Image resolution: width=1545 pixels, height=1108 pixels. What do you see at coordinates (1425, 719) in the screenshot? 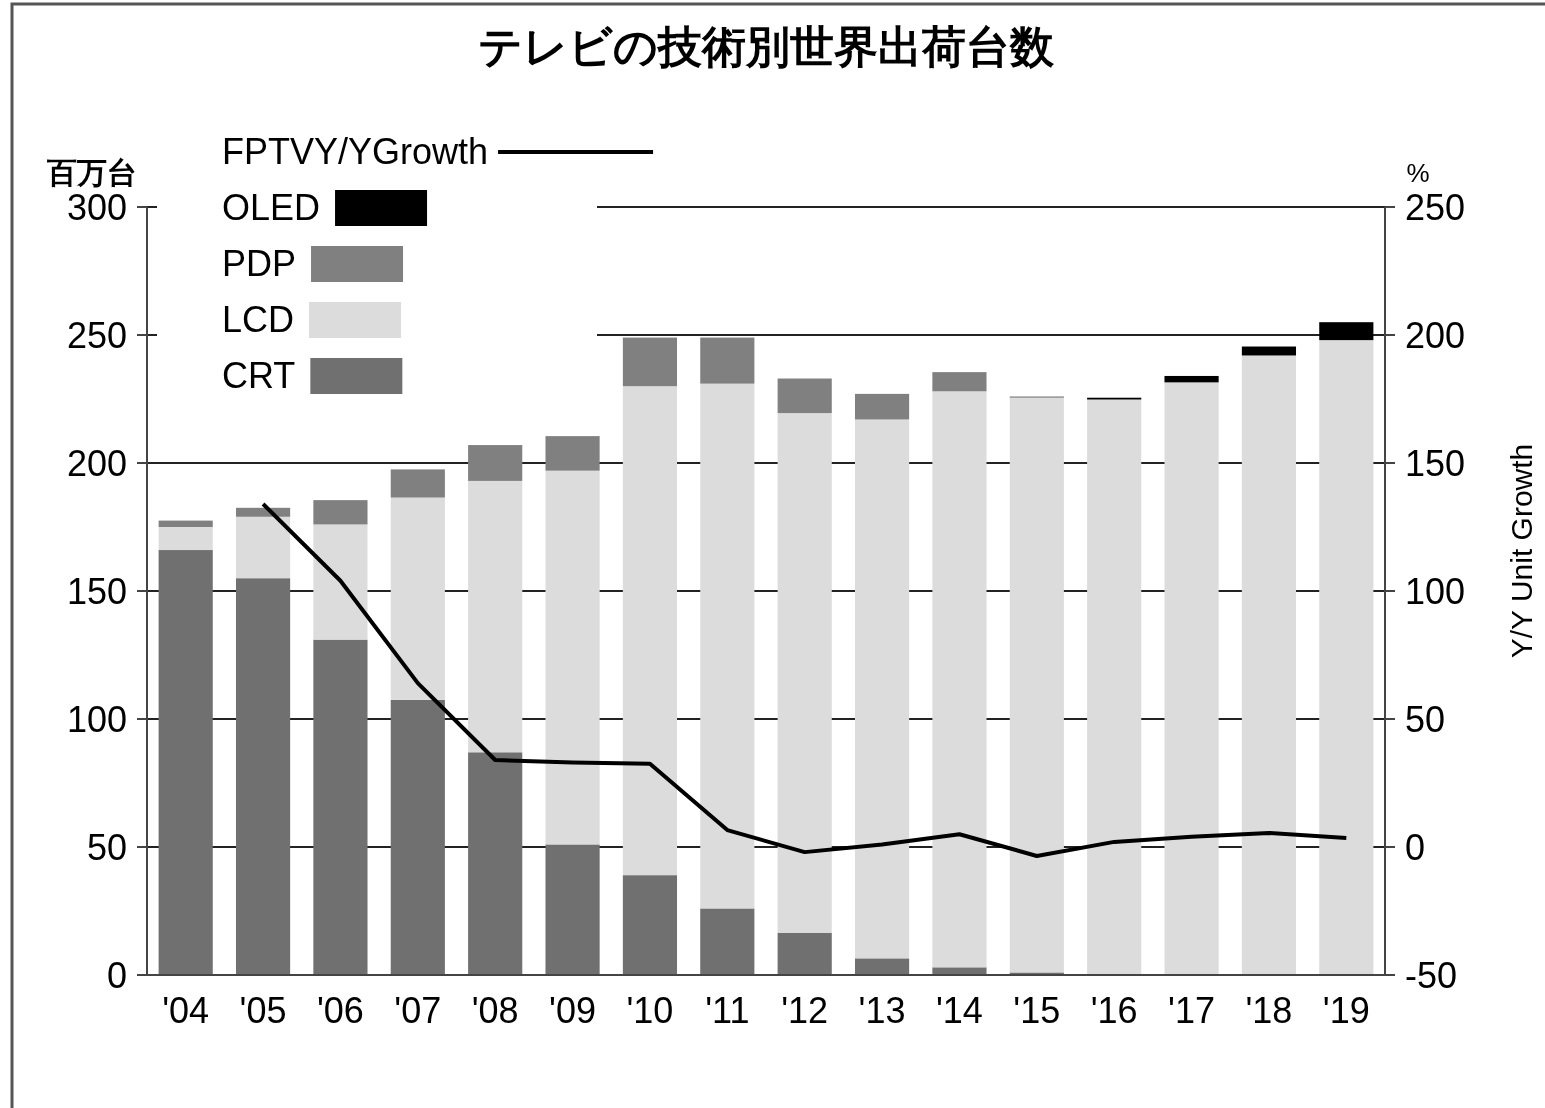
I see `y2-tick-label: 50` at bounding box center [1425, 719].